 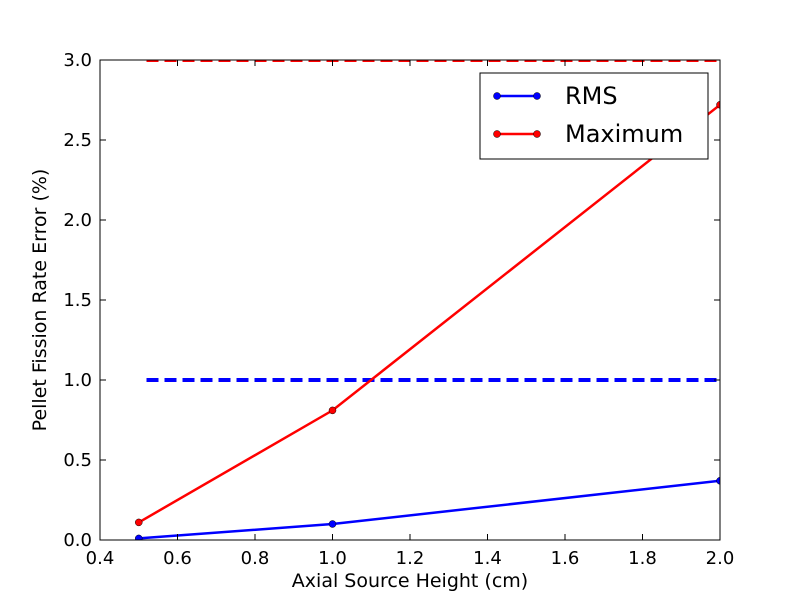 What do you see at coordinates (720, 558) in the screenshot?
I see `x-tick-label: 2.0` at bounding box center [720, 558].